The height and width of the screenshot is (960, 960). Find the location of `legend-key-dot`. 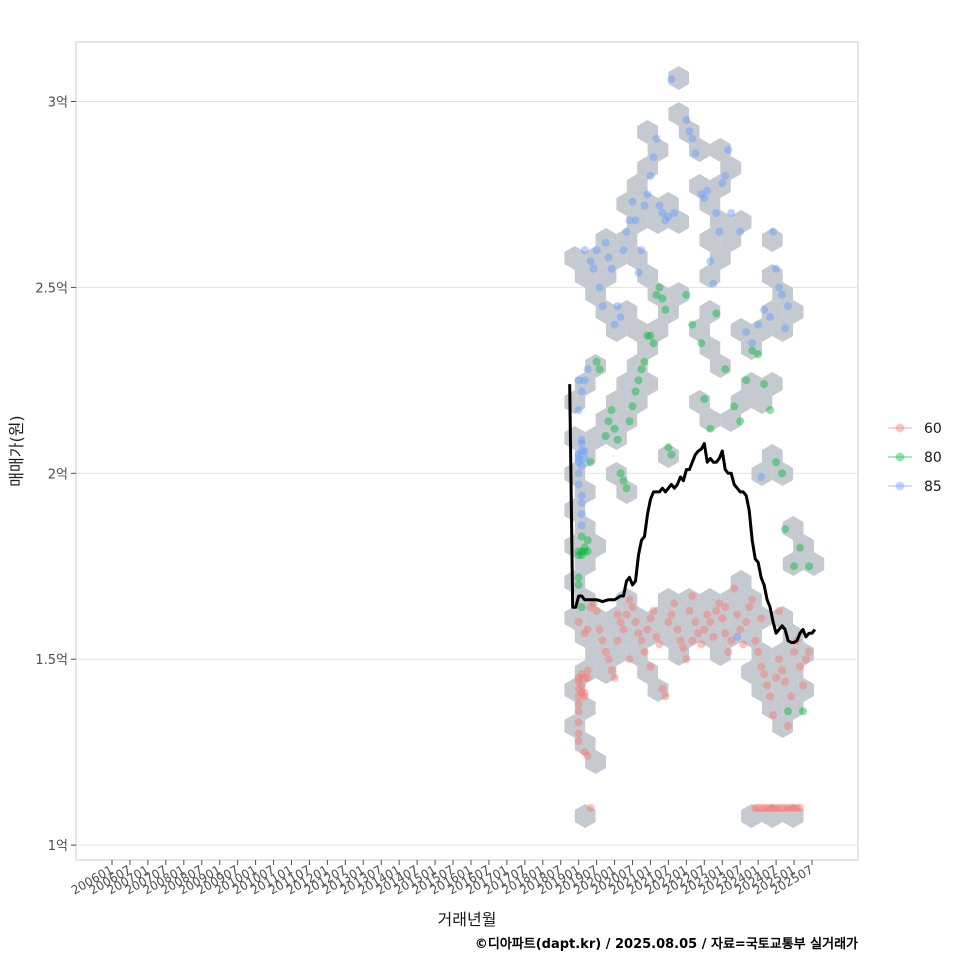

legend-key-dot is located at coordinates (900, 486).